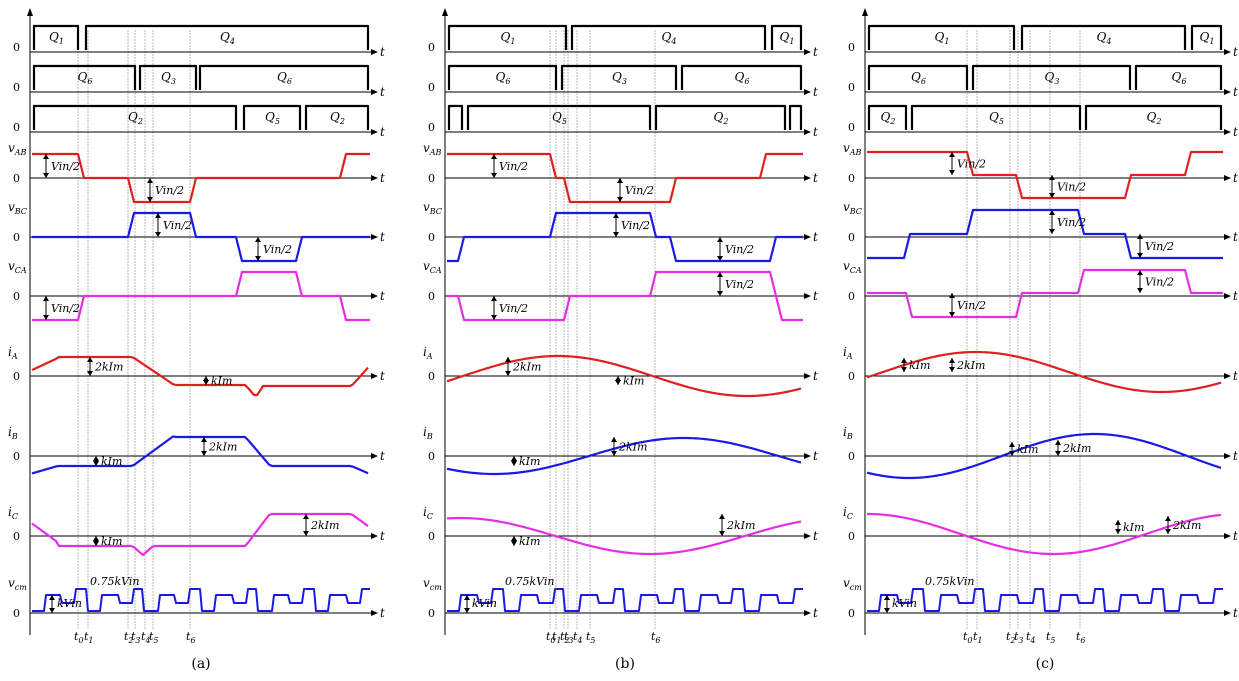 The width and height of the screenshot is (1239, 681). I want to click on current-annotations: 2kIm kIm 2kIm kIm kIm 2kIm, so click(630, 452).